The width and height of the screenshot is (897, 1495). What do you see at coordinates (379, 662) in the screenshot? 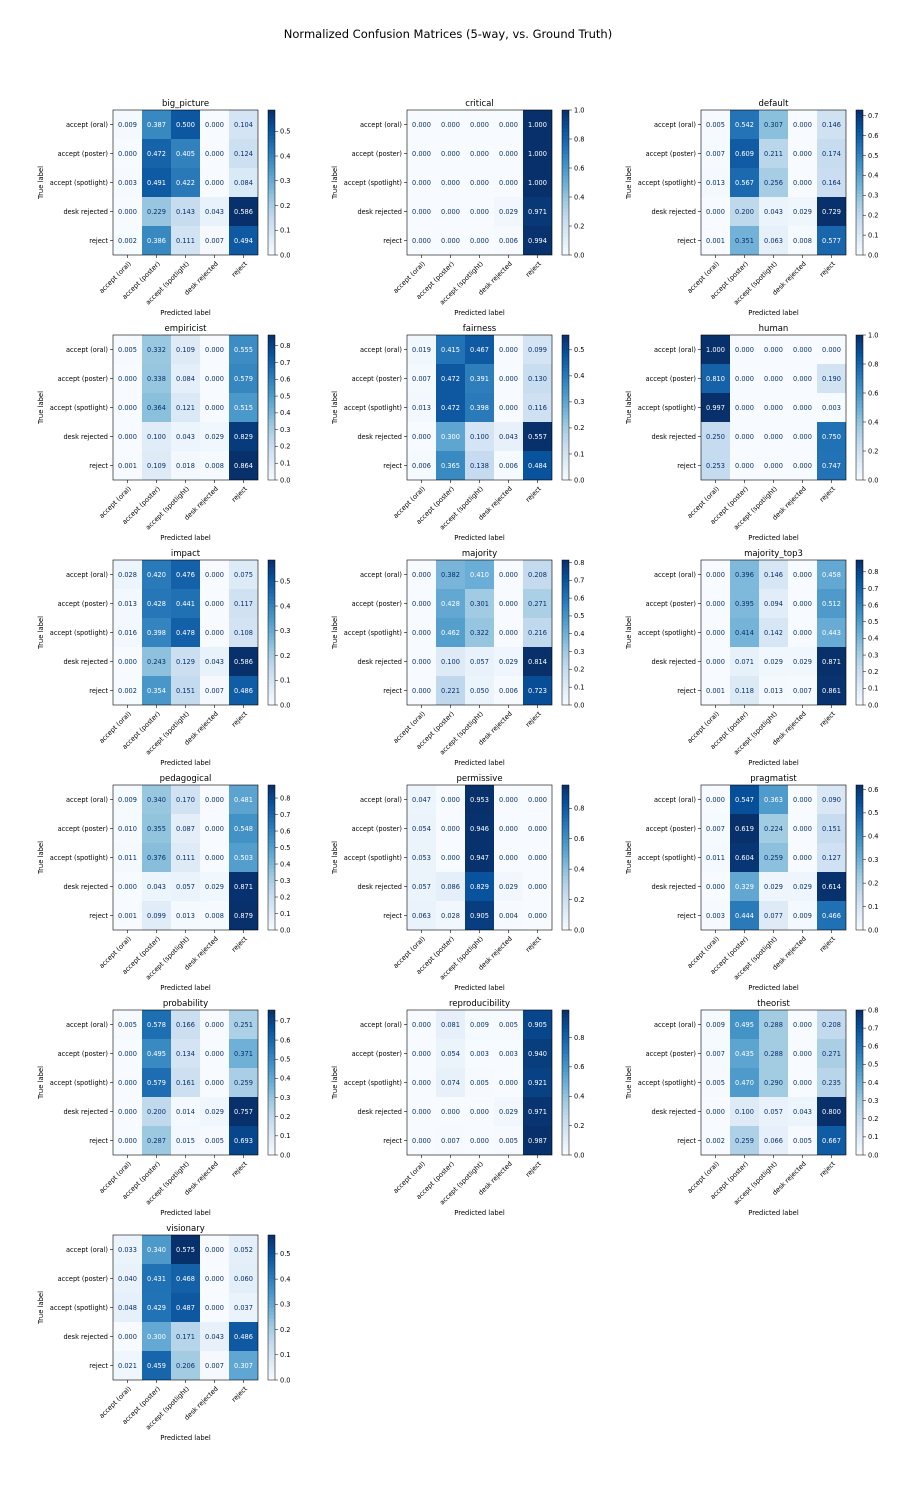
I see `y-tick-label: desk rejected` at bounding box center [379, 662].